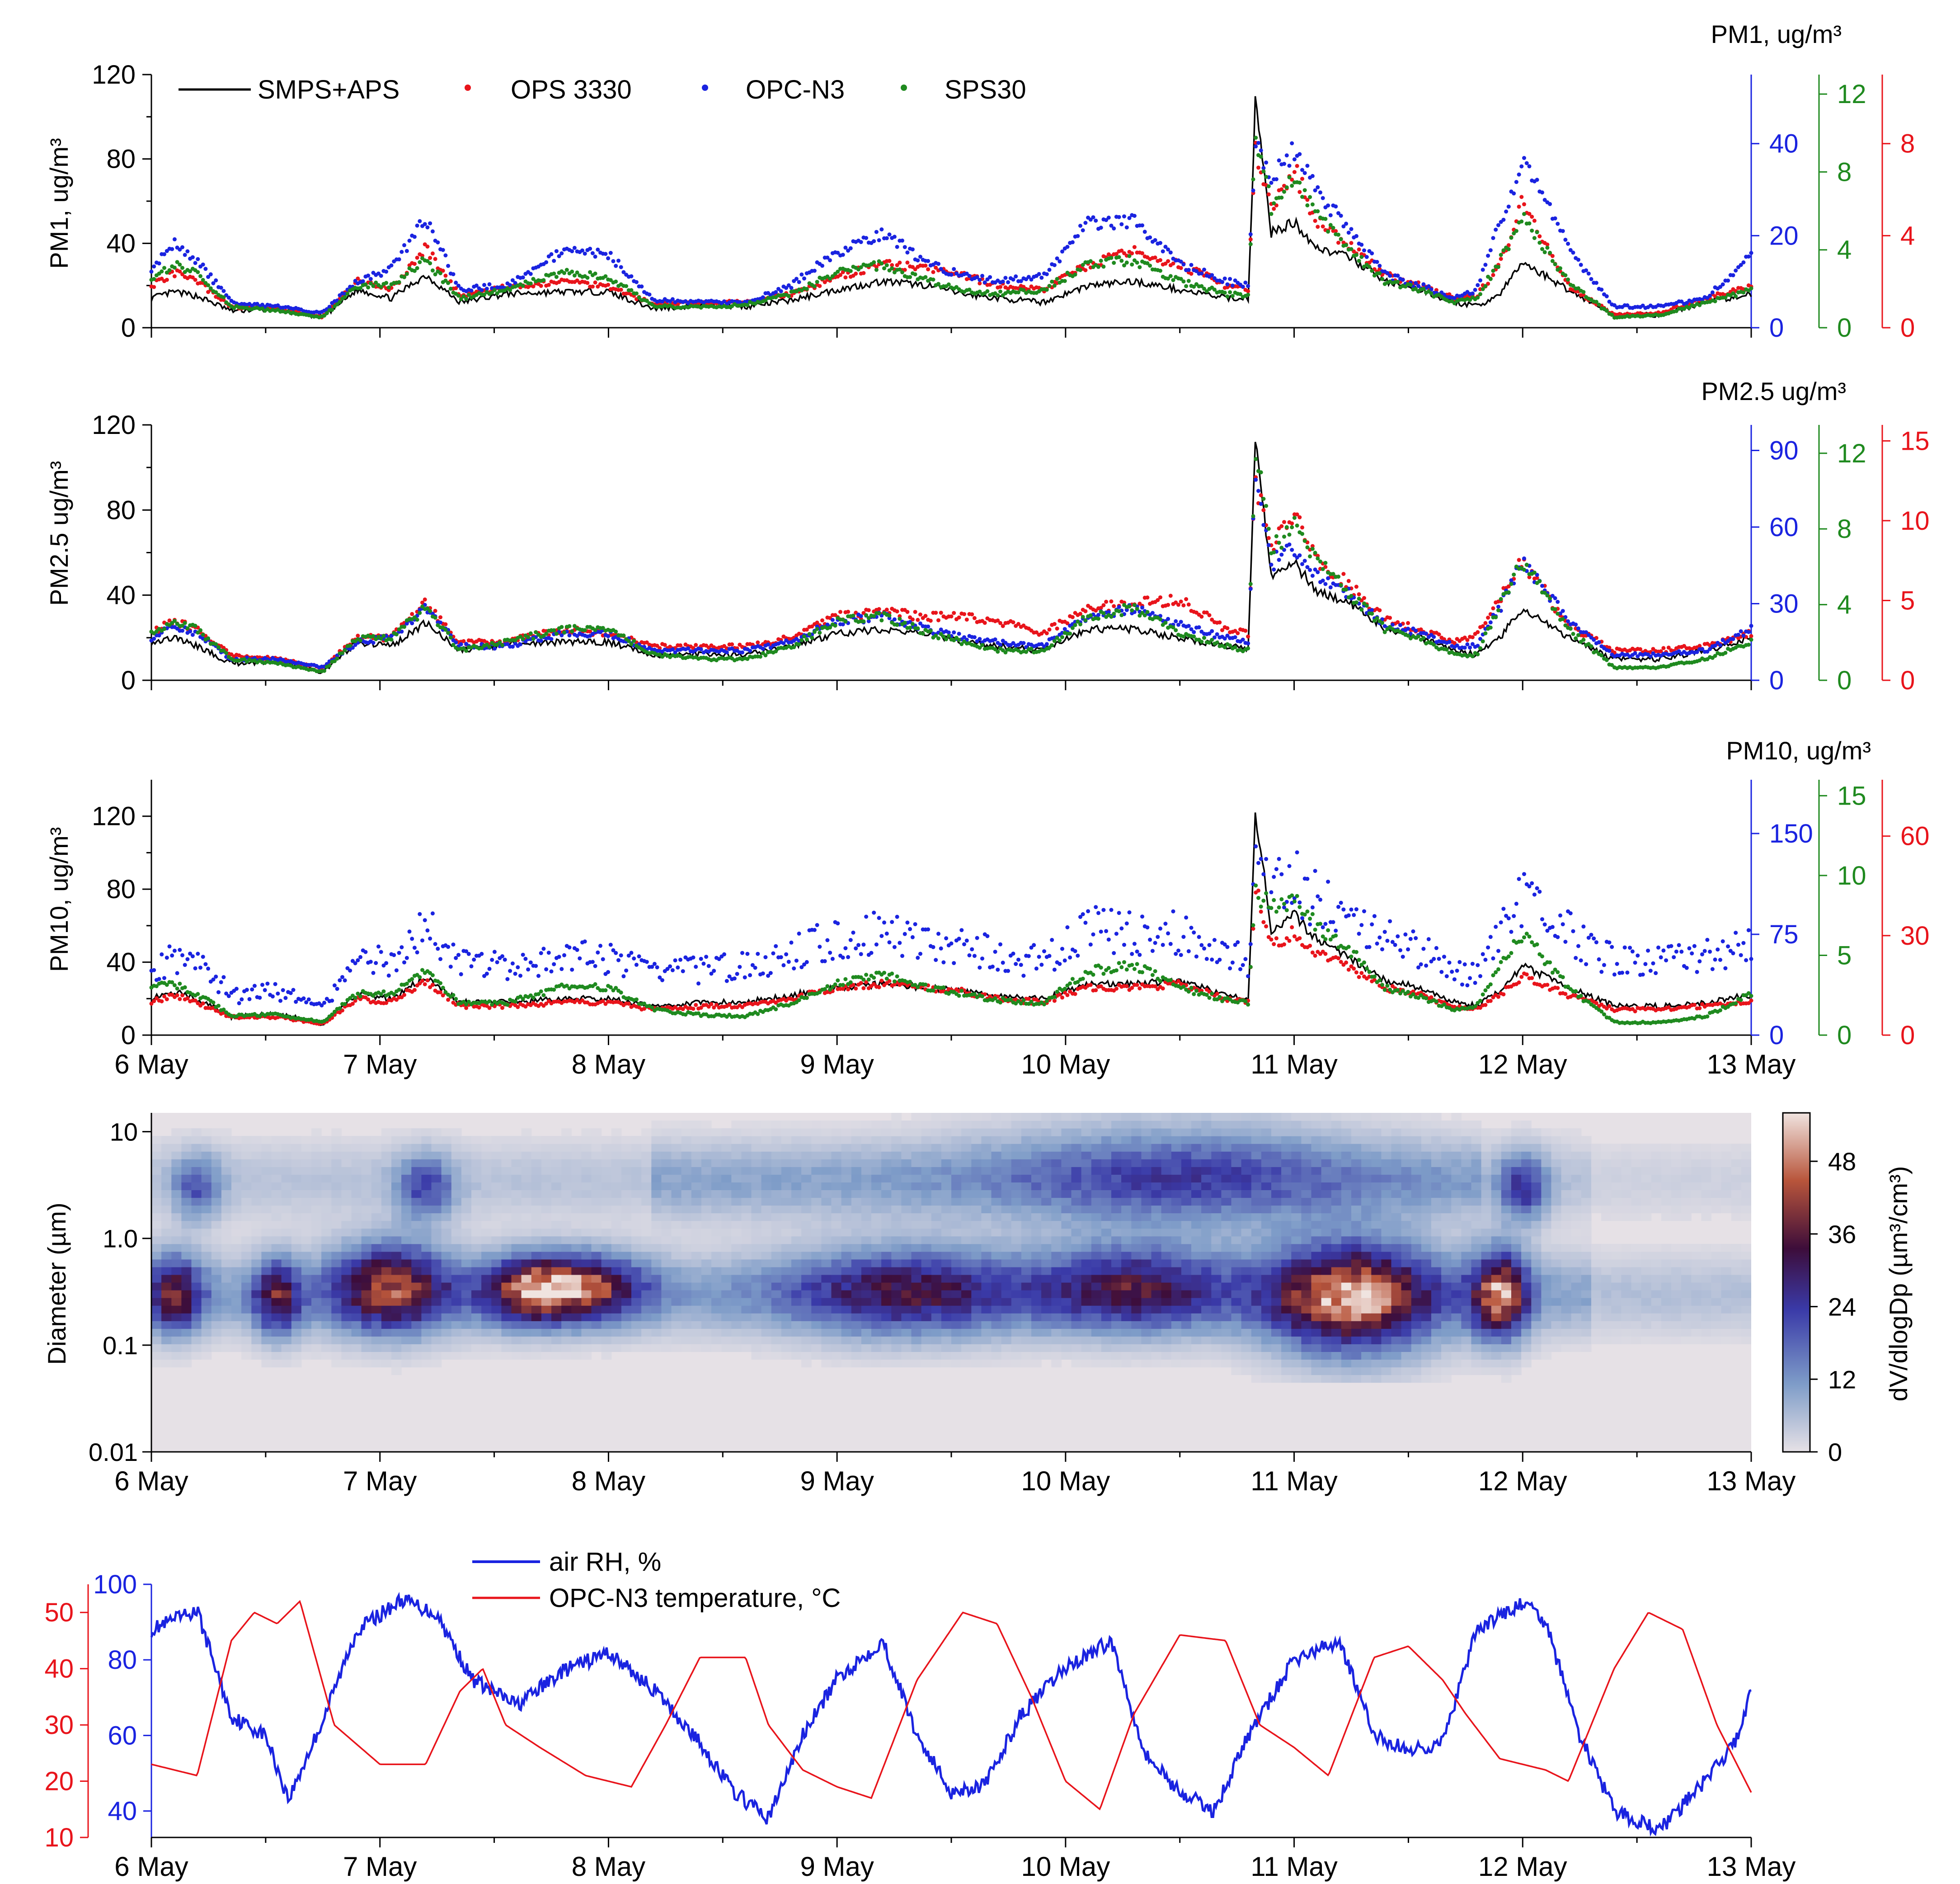 The image size is (1960, 1884). Describe the element at coordinates (1851, 875) in the screenshot. I see `green-right-tick-label: 10` at that location.